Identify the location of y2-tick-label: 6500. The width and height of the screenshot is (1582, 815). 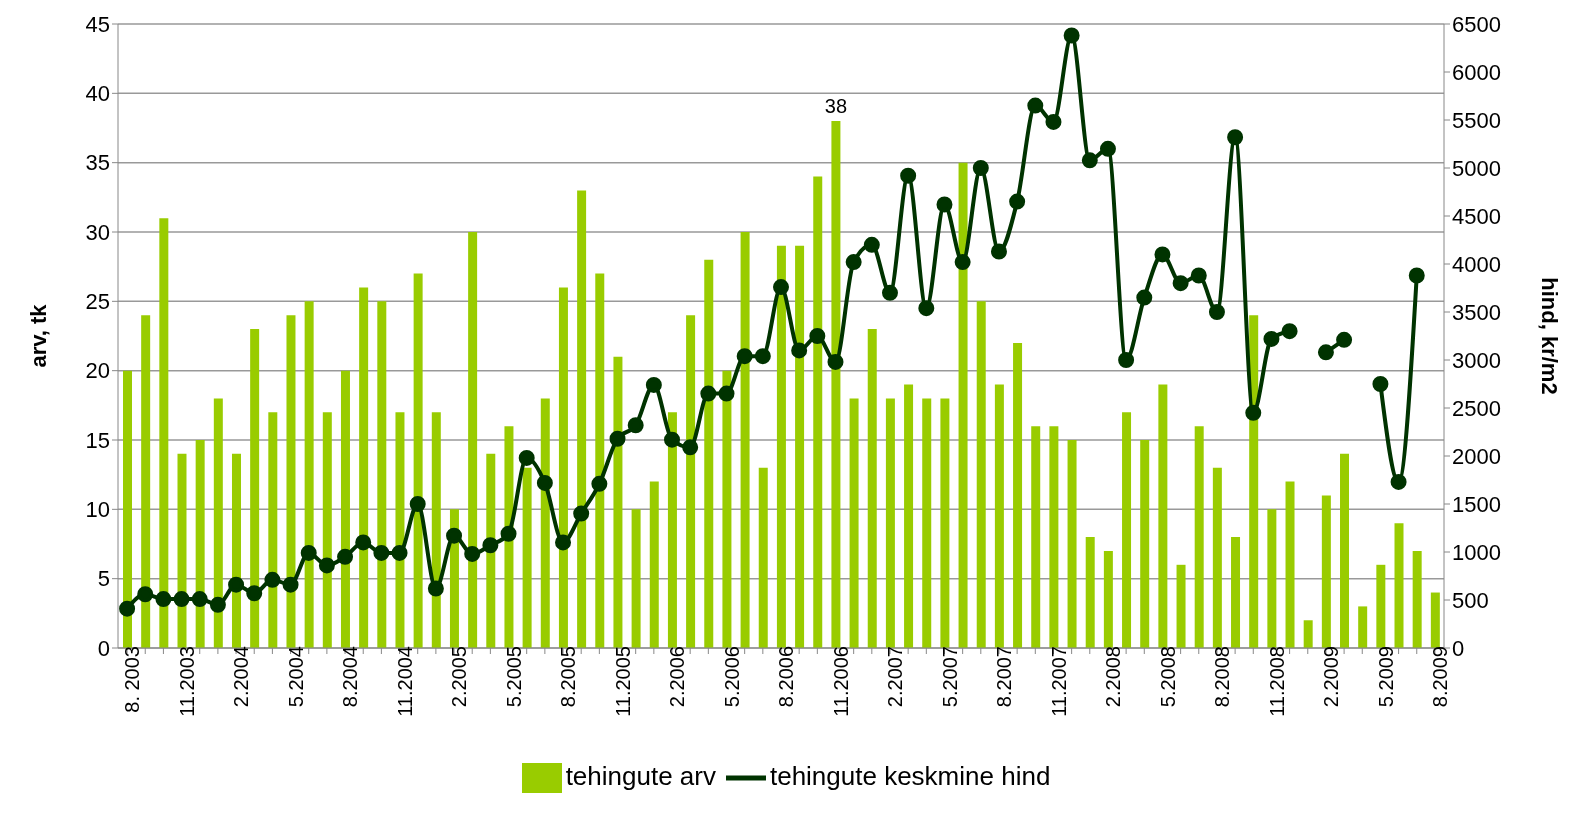
(1476, 24).